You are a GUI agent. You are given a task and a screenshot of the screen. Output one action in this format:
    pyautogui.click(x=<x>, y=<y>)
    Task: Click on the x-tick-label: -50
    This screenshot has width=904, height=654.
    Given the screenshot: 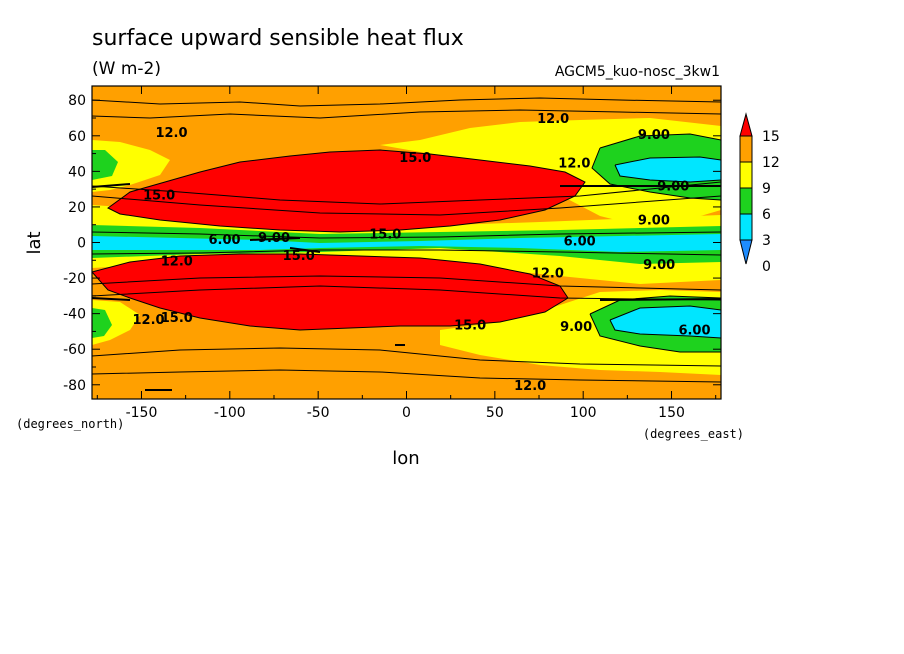 What is the action you would take?
    pyautogui.click(x=318, y=413)
    